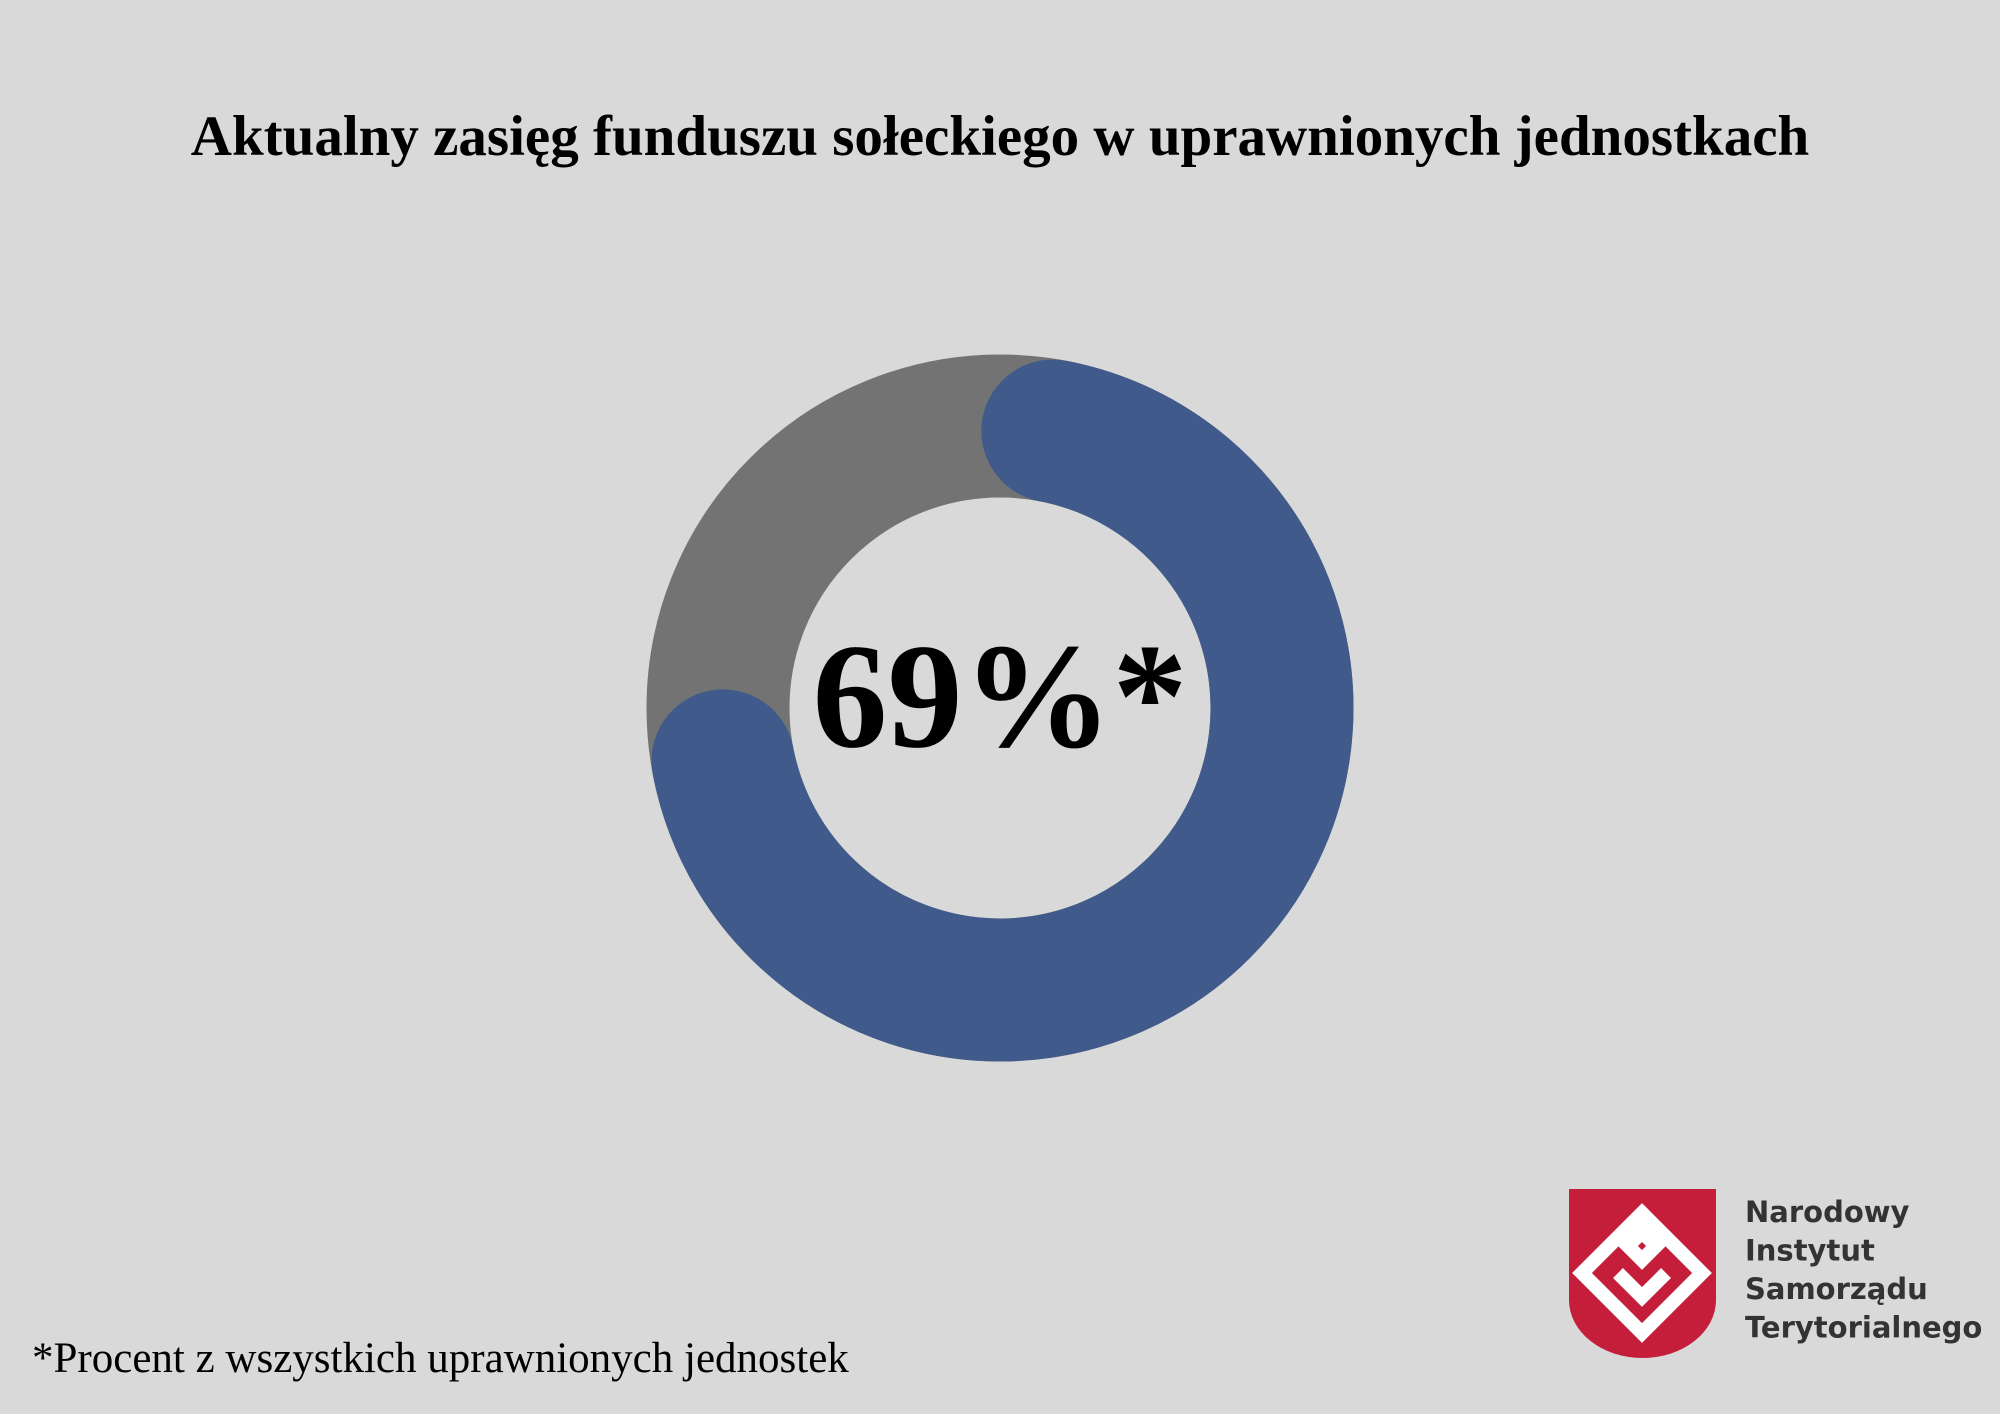 This screenshot has height=1414, width=2000. I want to click on logo-text: Samorządu, so click(1836, 1289).